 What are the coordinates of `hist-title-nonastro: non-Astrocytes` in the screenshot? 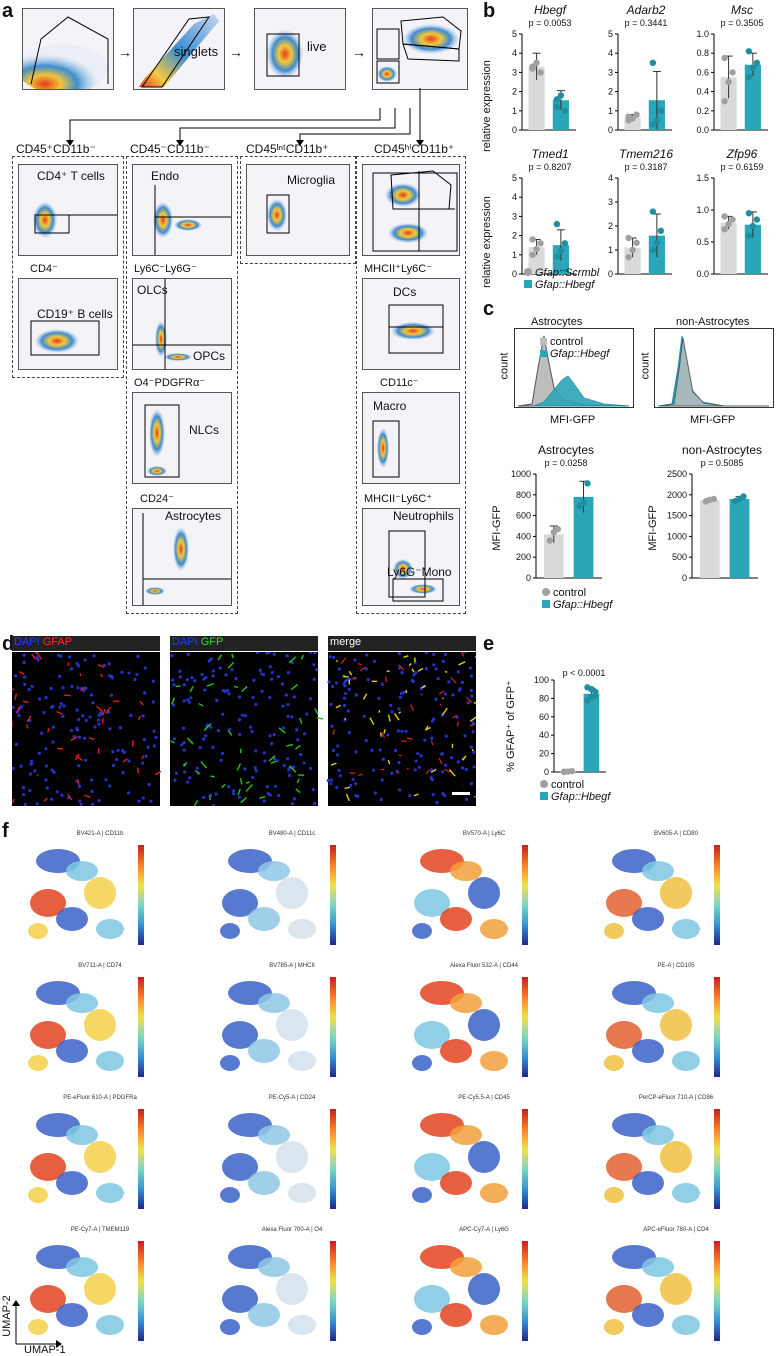 It's located at (713, 322).